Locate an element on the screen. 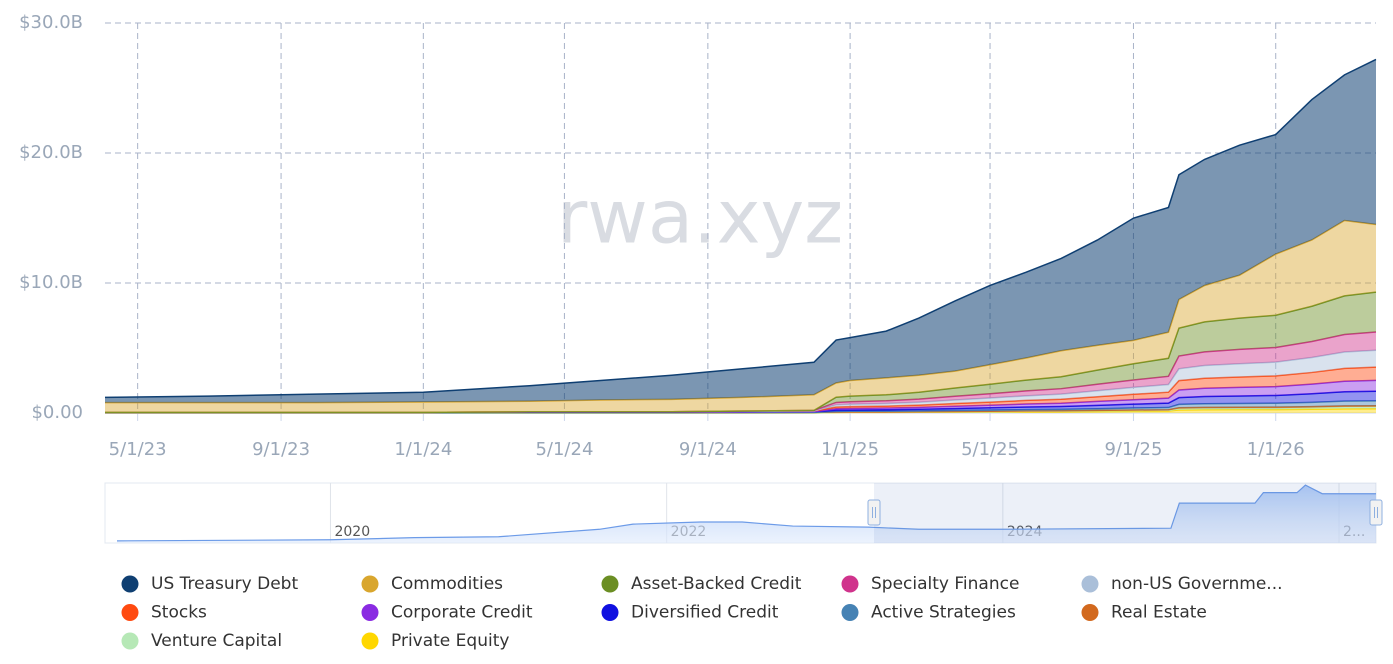  legend-item: Venture Capital is located at coordinates (202, 641).